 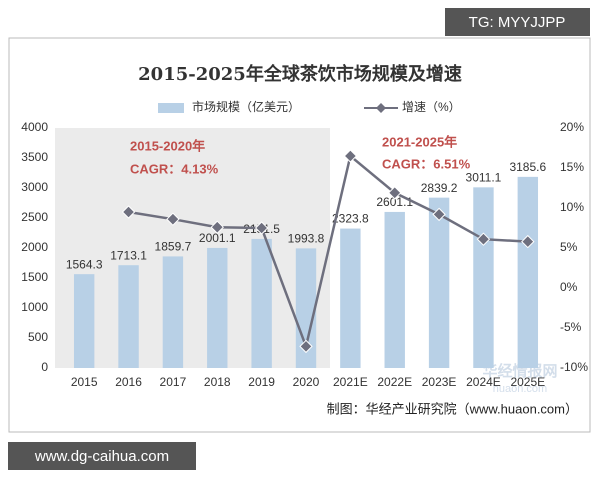 What do you see at coordinates (572, 167) in the screenshot?
I see `y2-tick-label: 15%` at bounding box center [572, 167].